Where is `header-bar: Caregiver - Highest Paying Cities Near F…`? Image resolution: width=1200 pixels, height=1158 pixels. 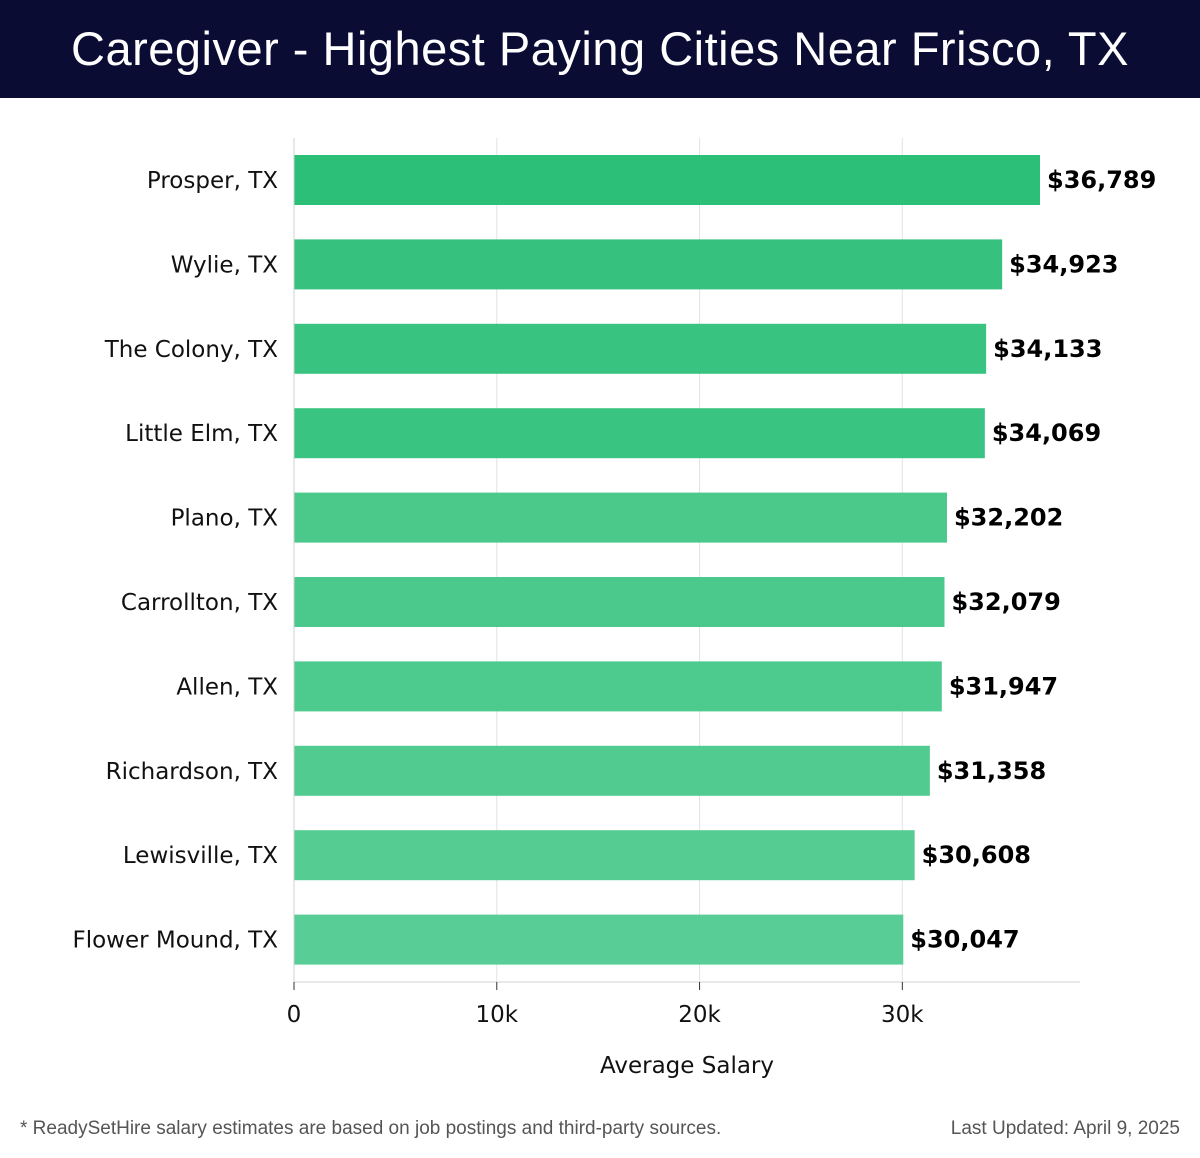
header-bar: Caregiver - Highest Paying Cities Near F… is located at coordinates (600, 49).